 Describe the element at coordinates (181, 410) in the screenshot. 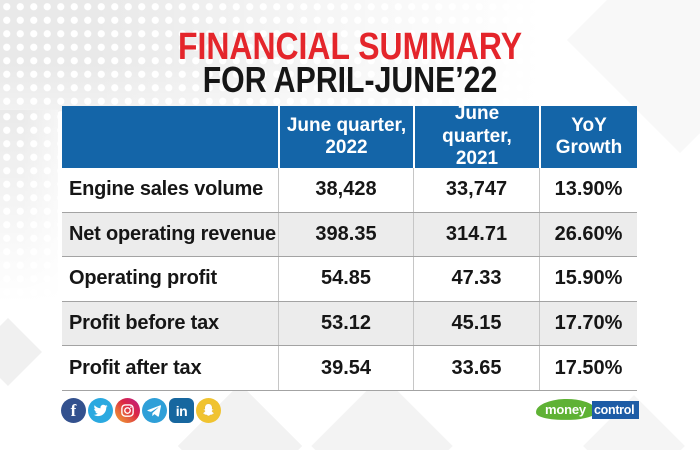

I see `linkedin-icon: in` at that location.